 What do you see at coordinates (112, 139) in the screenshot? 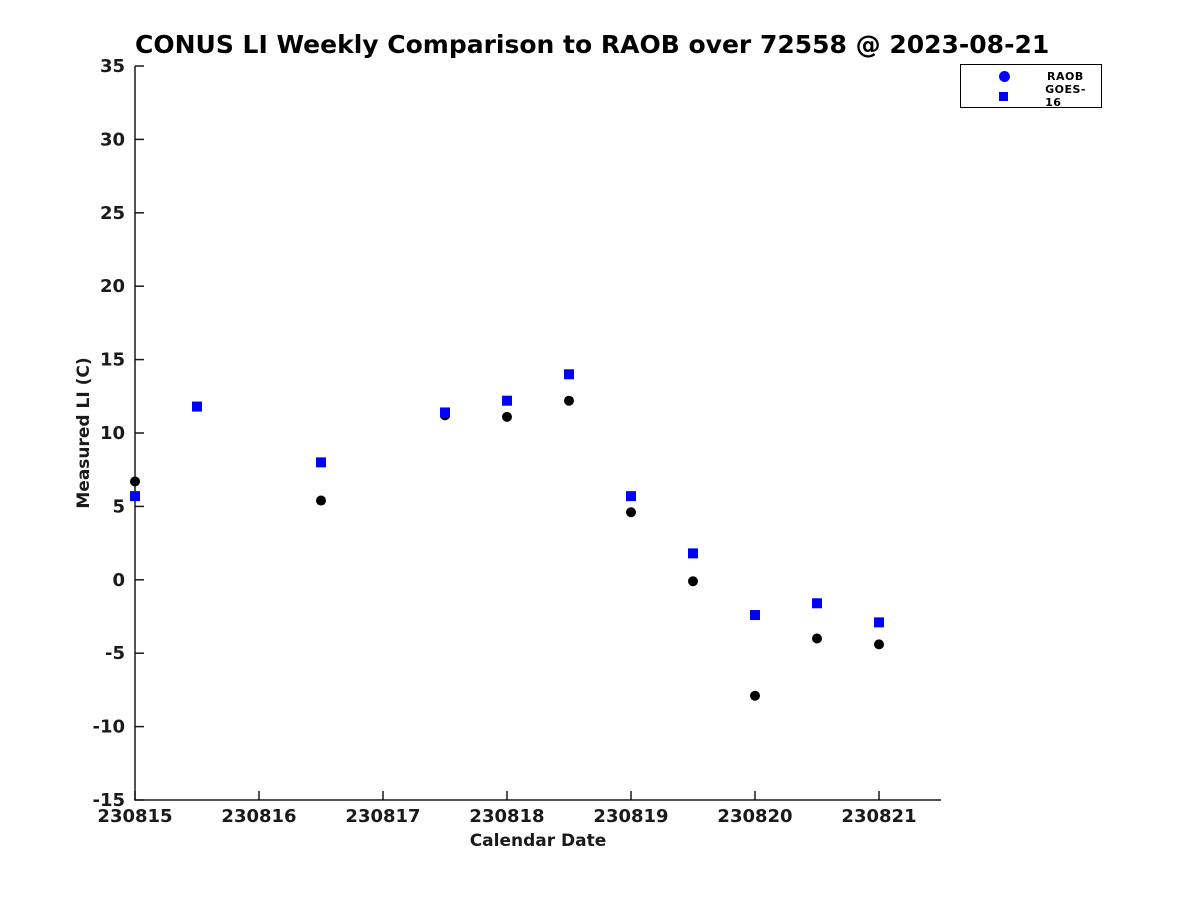
I see `y-tick-label: 30` at bounding box center [112, 139].